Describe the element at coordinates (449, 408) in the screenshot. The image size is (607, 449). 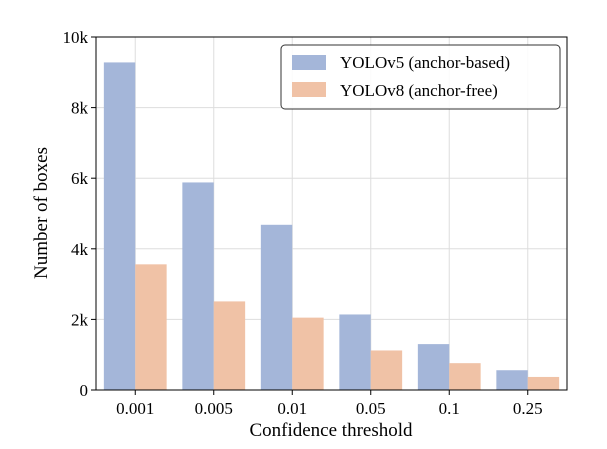
I see `x-tick-label: 0.1` at that location.